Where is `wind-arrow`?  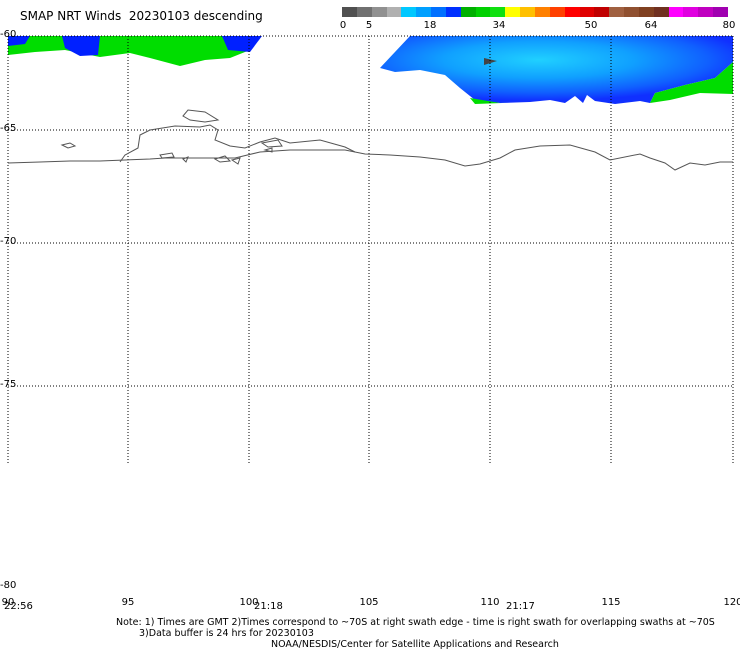
wind-arrow is located at coordinates (490, 61).